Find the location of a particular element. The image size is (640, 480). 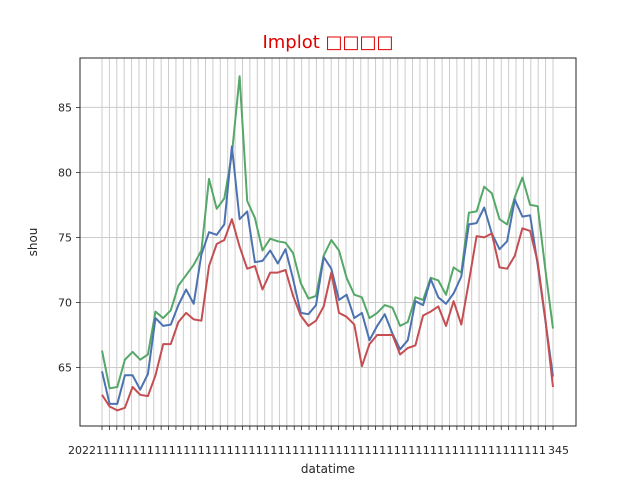

y-axis-label: shou is located at coordinates (33, 242).